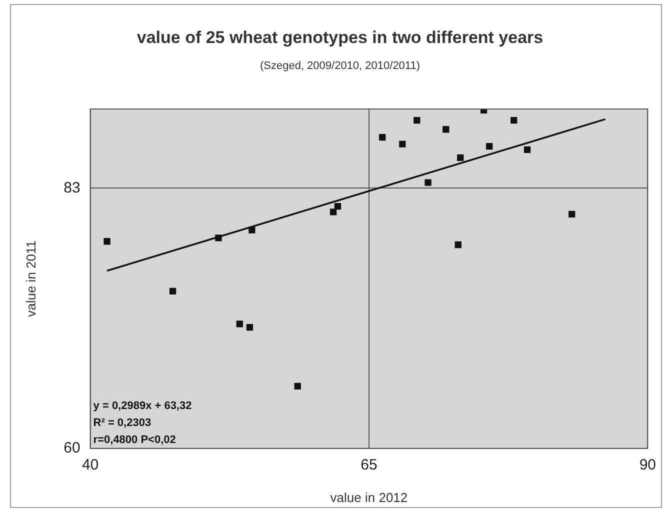 The height and width of the screenshot is (510, 664). I want to click on annotation: y = 0,2989x + 63,32, so click(142, 406).